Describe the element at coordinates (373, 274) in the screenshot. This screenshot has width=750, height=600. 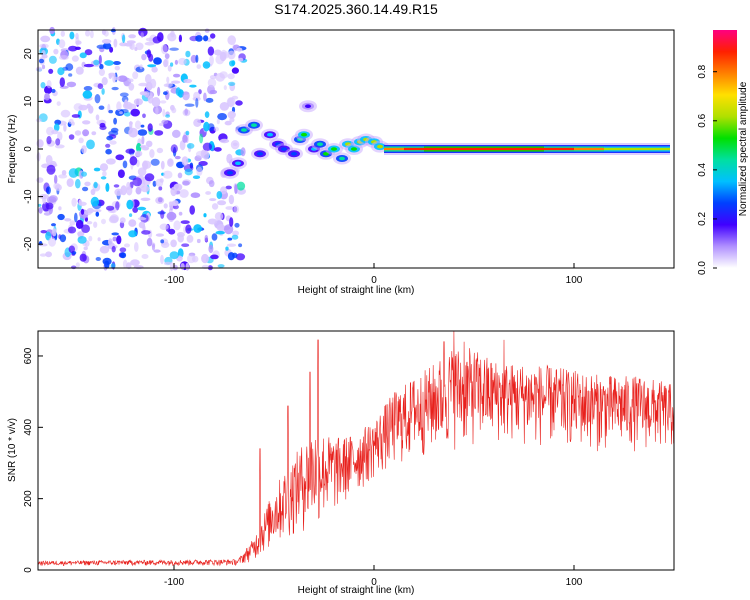
I see `spectrogram-x-ticks: -100 0 100` at that location.